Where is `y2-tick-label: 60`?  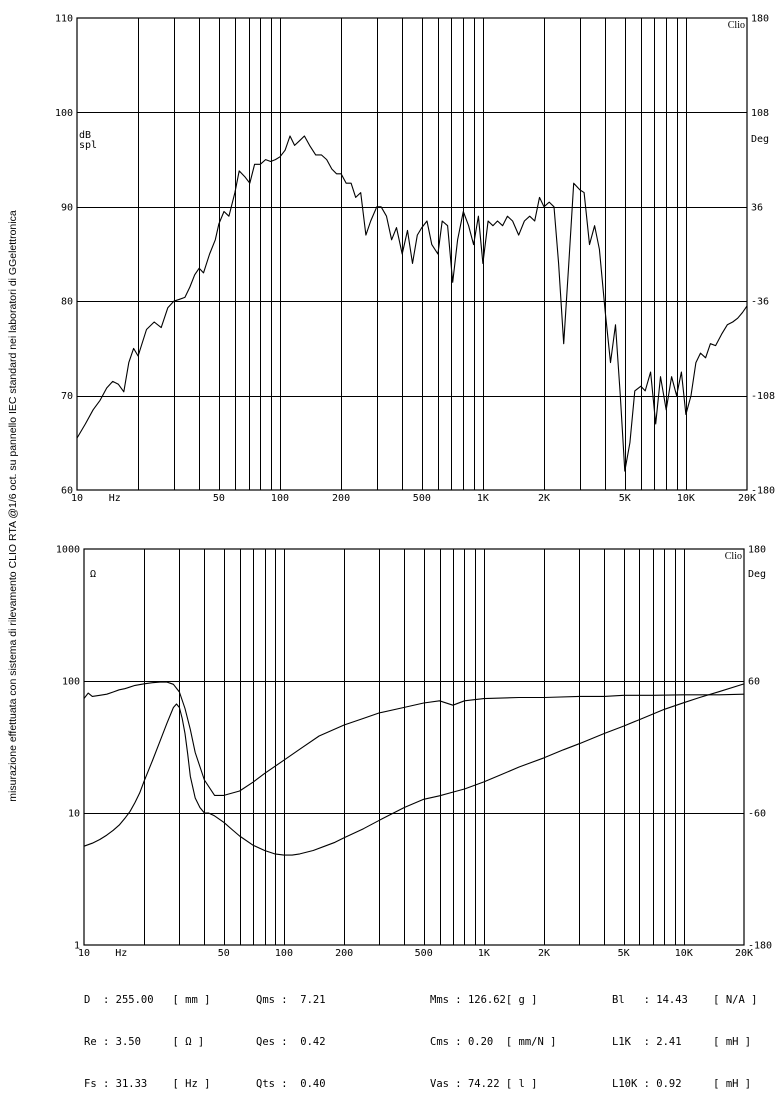 y2-tick-label: 60 is located at coordinates (754, 682).